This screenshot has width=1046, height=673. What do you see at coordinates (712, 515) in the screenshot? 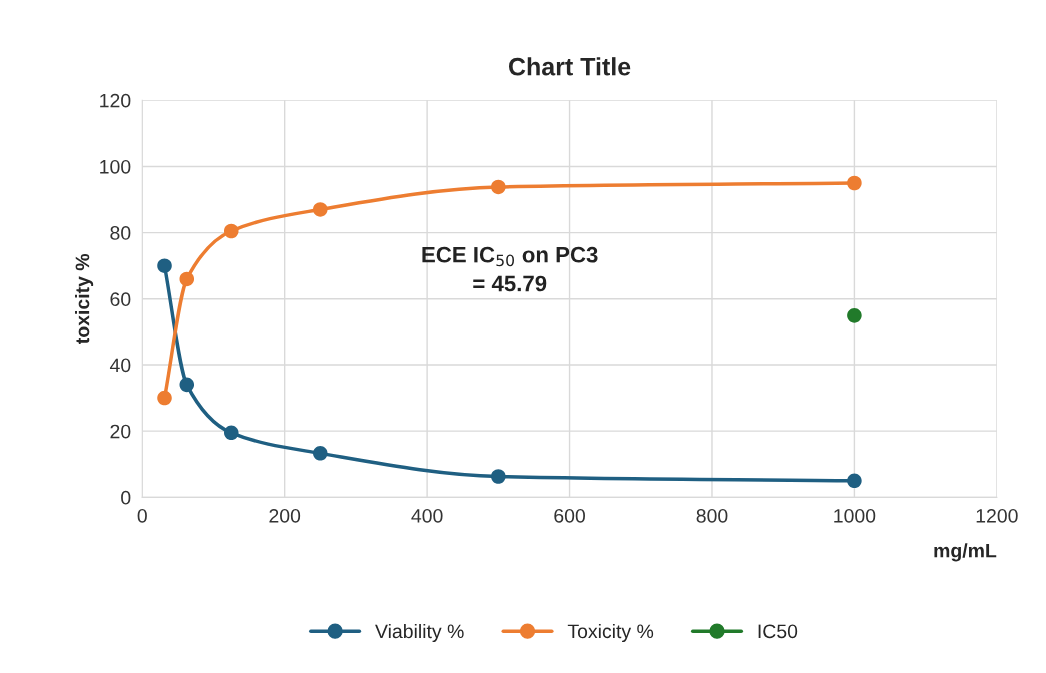
I see `x-tick-label: 800` at bounding box center [712, 515].